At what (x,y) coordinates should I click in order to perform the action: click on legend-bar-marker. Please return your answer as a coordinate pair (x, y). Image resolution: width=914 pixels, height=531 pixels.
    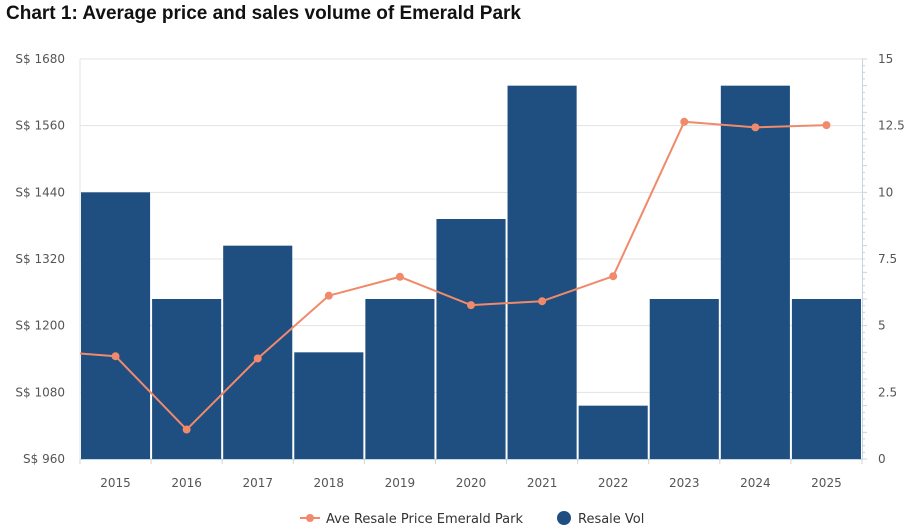
    Looking at the image, I should click on (564, 518).